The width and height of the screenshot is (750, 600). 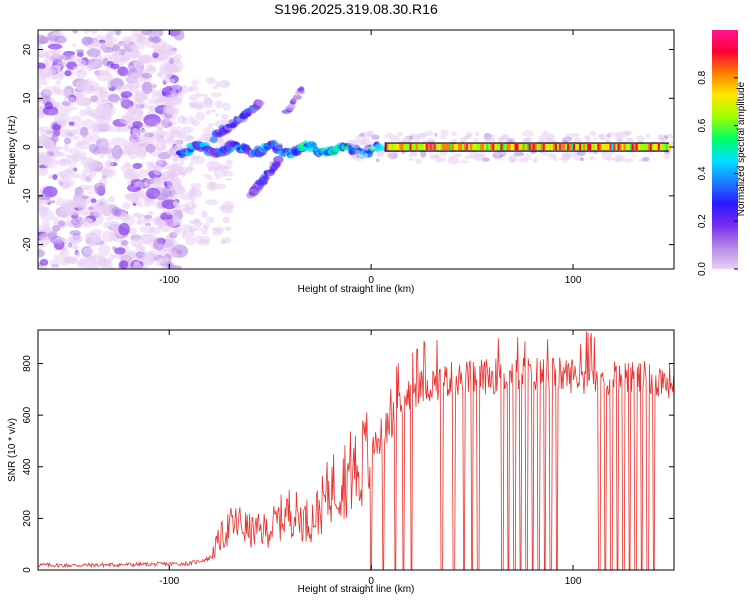 I want to click on colorbar-tick-label: 0.2, so click(x=702, y=221).